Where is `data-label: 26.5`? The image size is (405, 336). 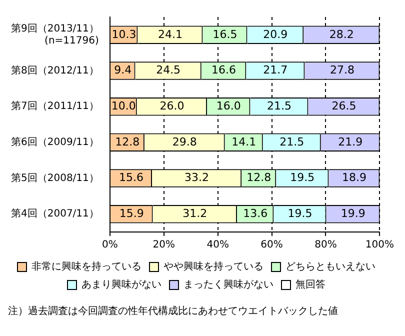 data-label: 26.5 is located at coordinates (344, 105).